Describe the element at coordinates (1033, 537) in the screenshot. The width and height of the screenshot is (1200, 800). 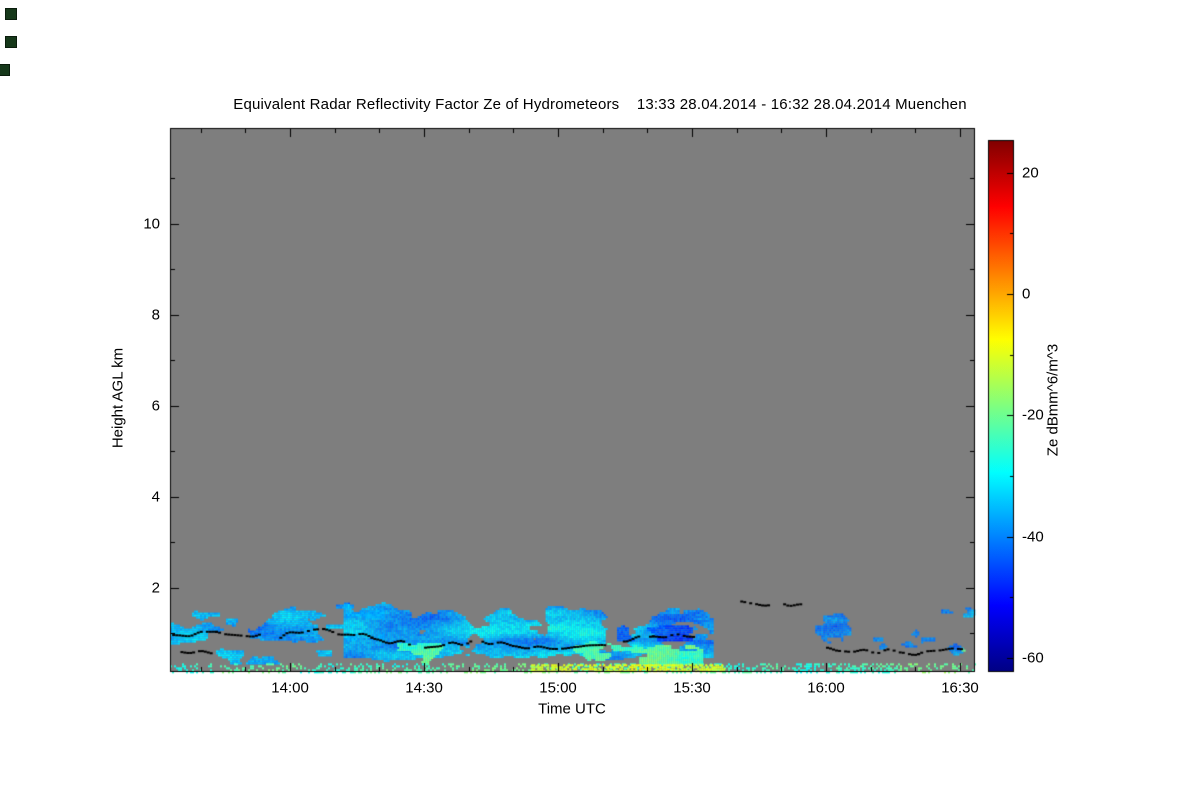
I see `colorbar-tick-label: -40` at that location.